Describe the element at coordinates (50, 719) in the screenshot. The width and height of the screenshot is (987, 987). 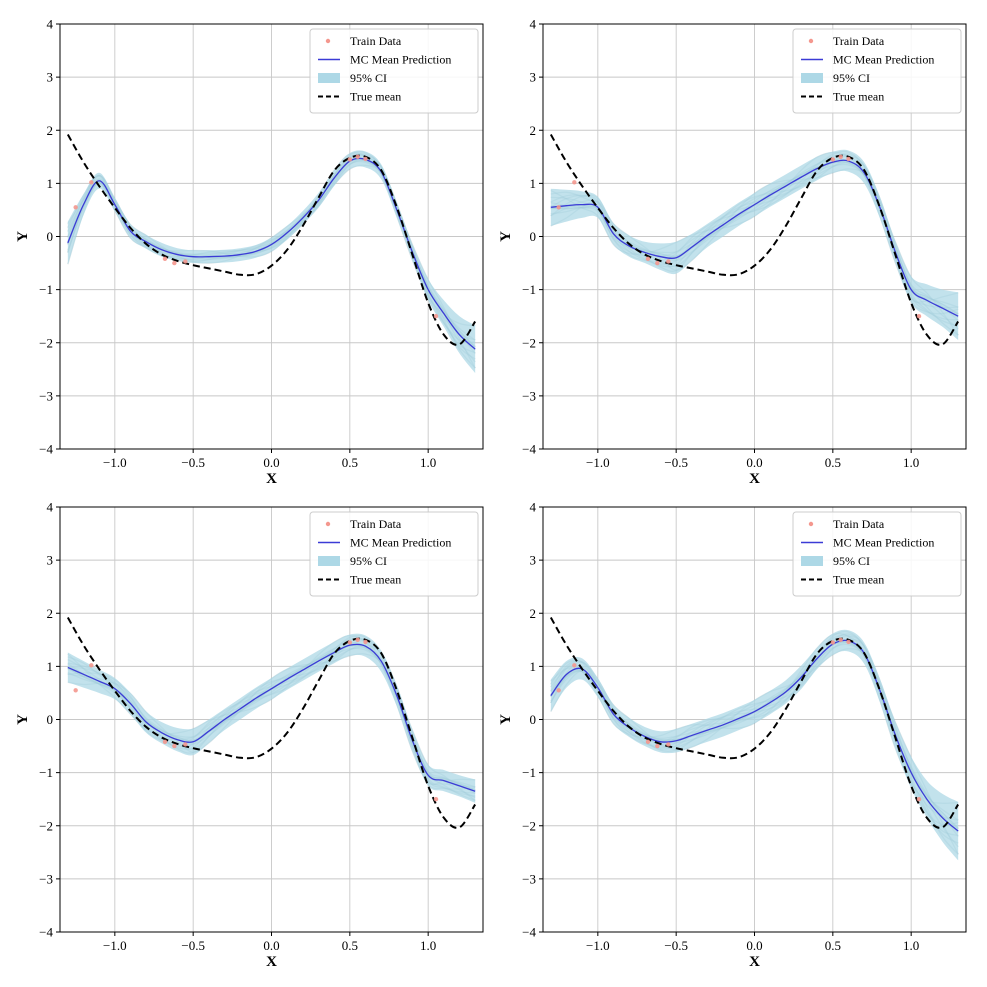
I see `y-tick-label: 0` at that location.